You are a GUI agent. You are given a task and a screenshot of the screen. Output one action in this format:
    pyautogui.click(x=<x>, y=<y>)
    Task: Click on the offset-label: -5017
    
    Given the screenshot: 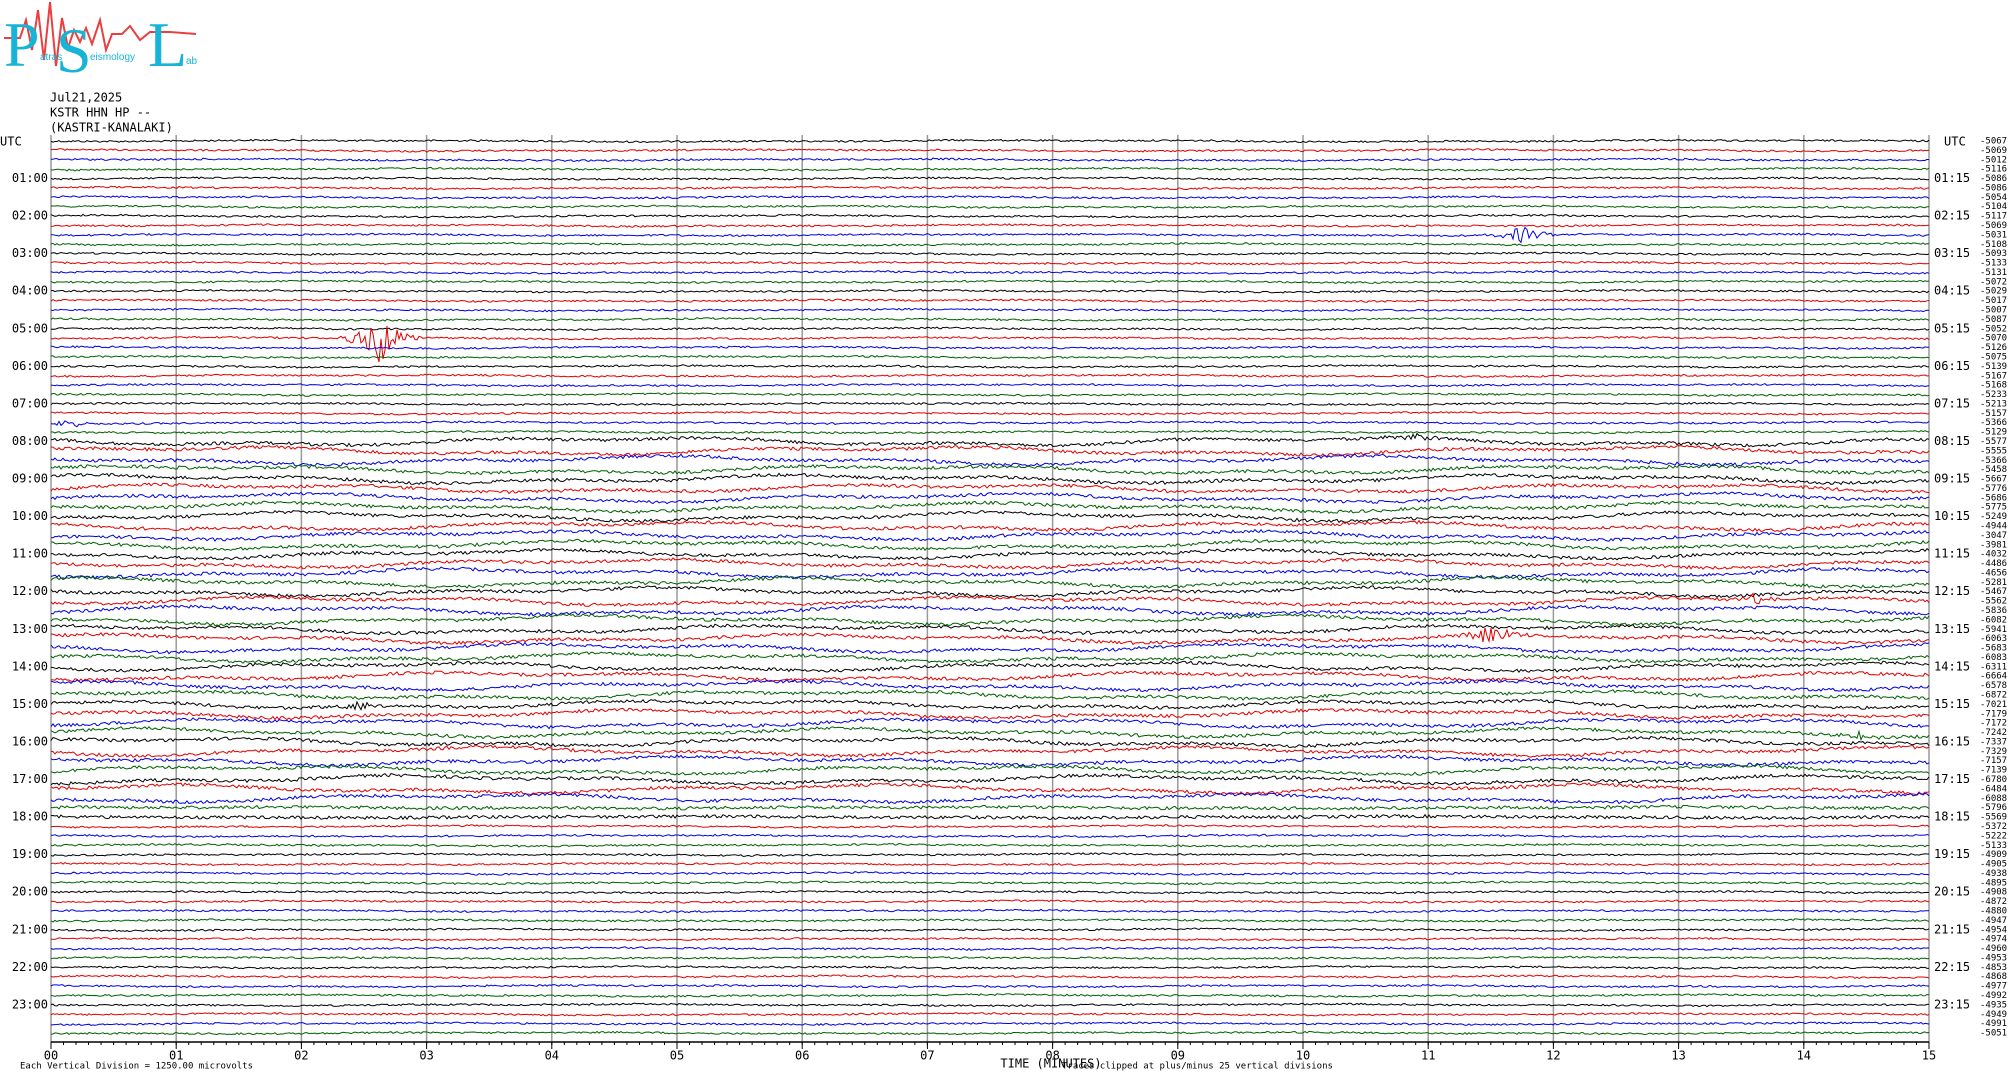 What is the action you would take?
    pyautogui.click(x=1993, y=301)
    